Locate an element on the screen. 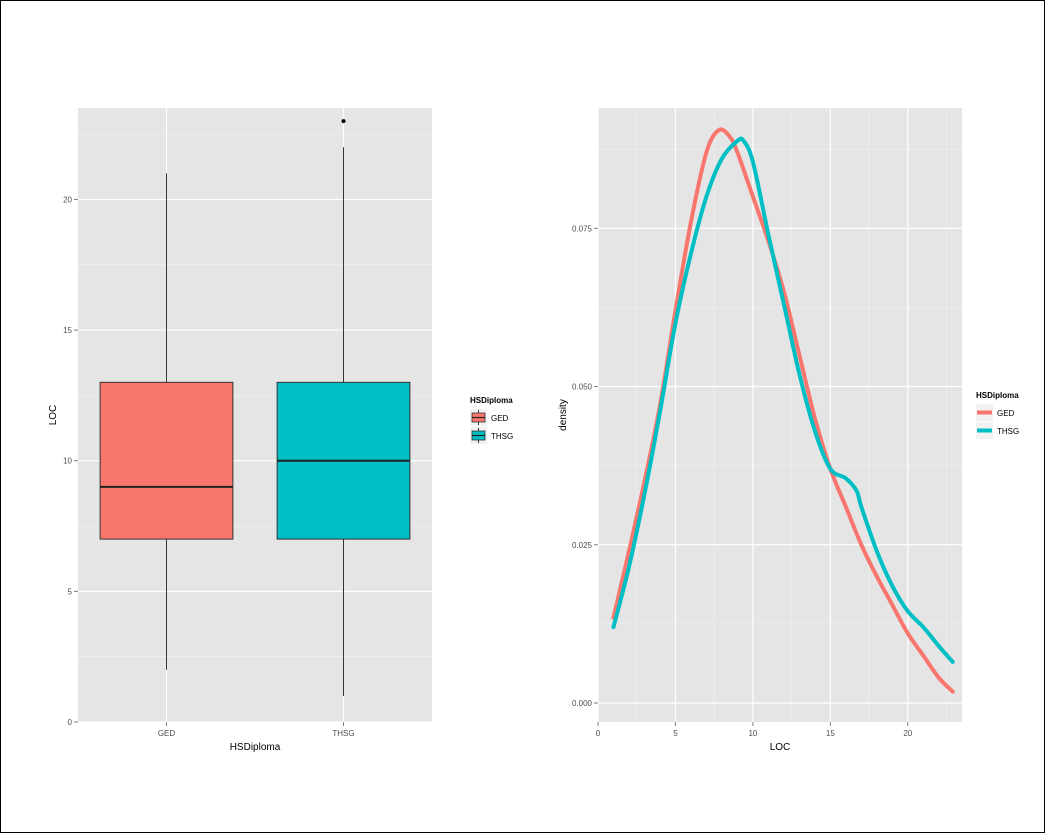 Image resolution: width=1047 pixels, height=835 pixels. x-tick-label: THSG is located at coordinates (343, 733).